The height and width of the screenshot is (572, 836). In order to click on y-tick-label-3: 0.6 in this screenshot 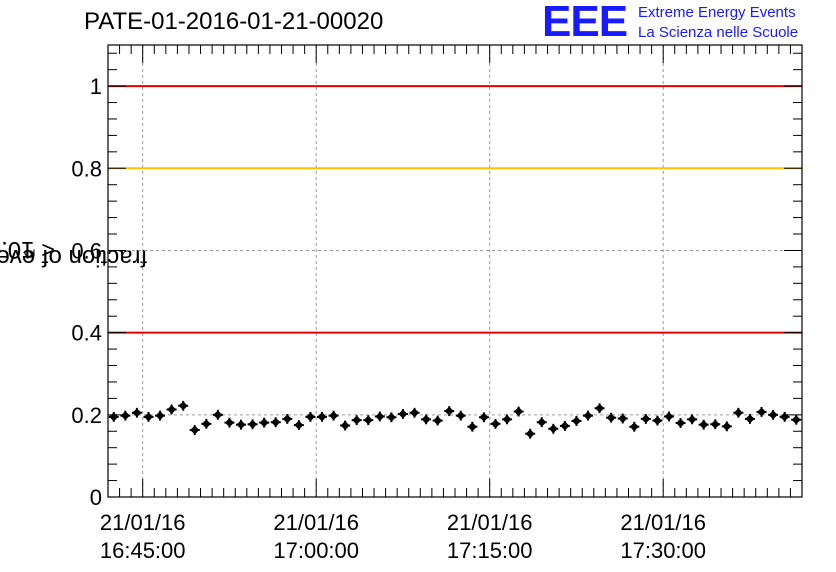, I will do `click(86, 250)`.